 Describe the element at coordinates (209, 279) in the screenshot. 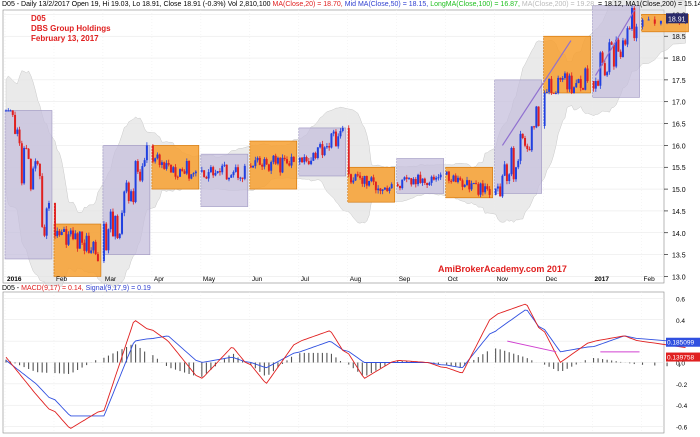

I see `x-tick-label-4: May` at that location.